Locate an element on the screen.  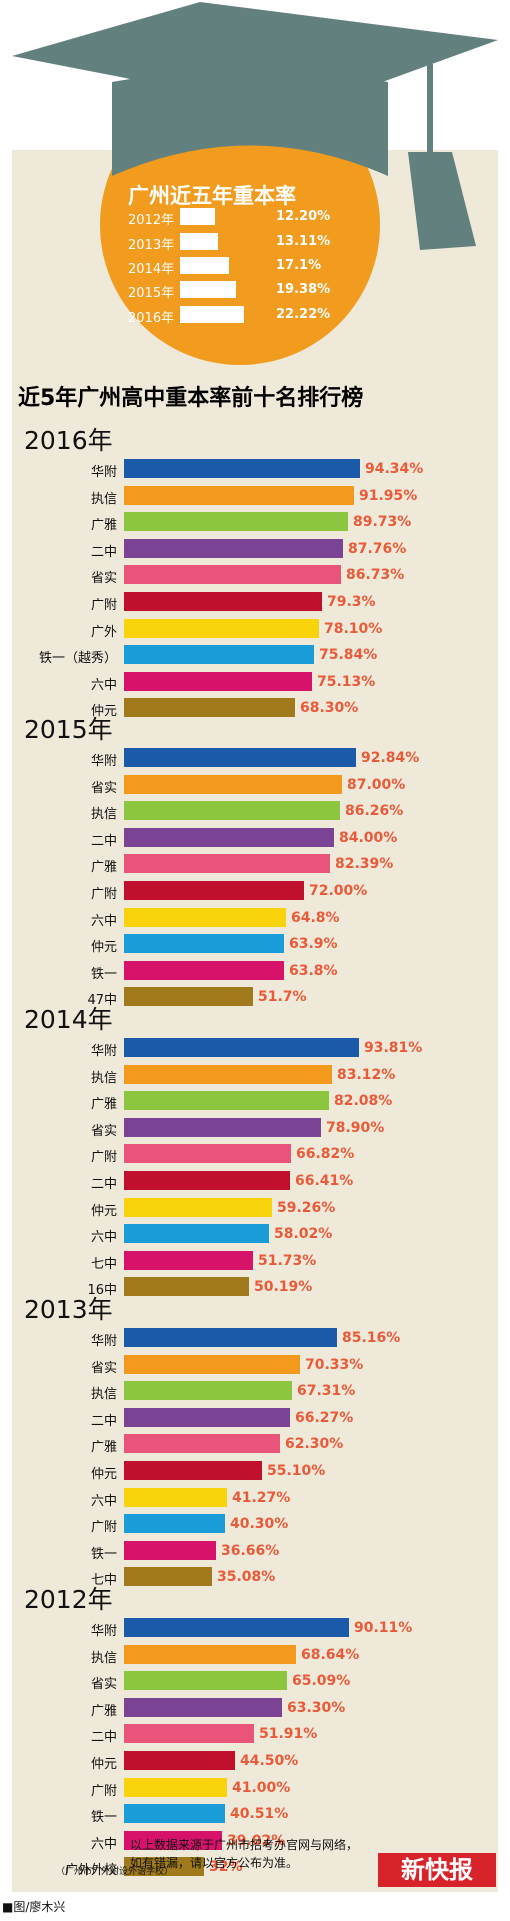
rate-value-label: 68.30% is located at coordinates (329, 708).